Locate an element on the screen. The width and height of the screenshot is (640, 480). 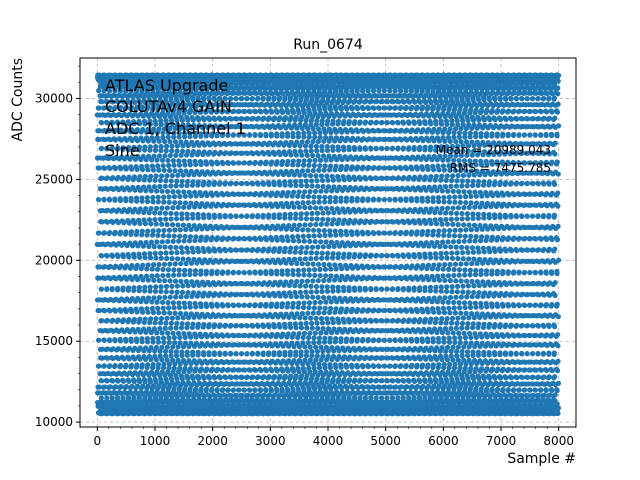
x-tick-label: 8000 is located at coordinates (558, 441).